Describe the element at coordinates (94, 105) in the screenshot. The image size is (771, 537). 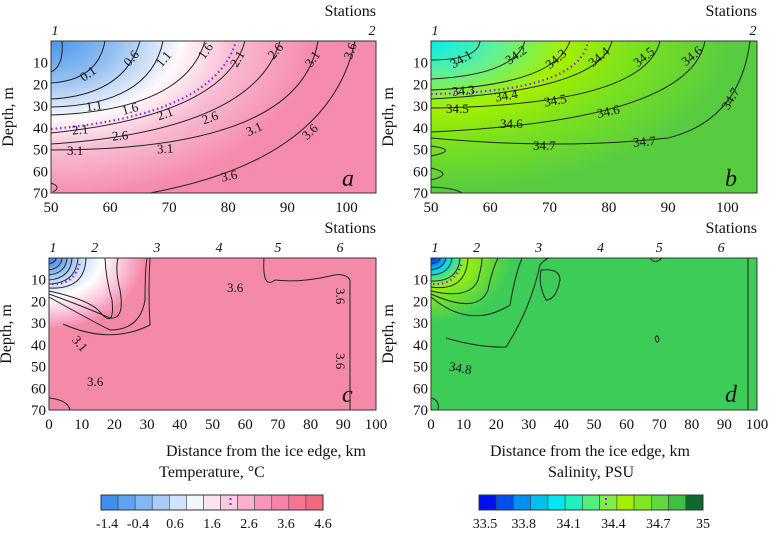
I see `svg-text: 1.1` at that location.